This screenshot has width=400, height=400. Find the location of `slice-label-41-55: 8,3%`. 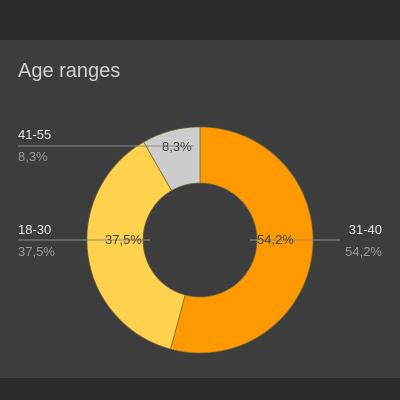

slice-label-41-55: 8,3% is located at coordinates (177, 146).